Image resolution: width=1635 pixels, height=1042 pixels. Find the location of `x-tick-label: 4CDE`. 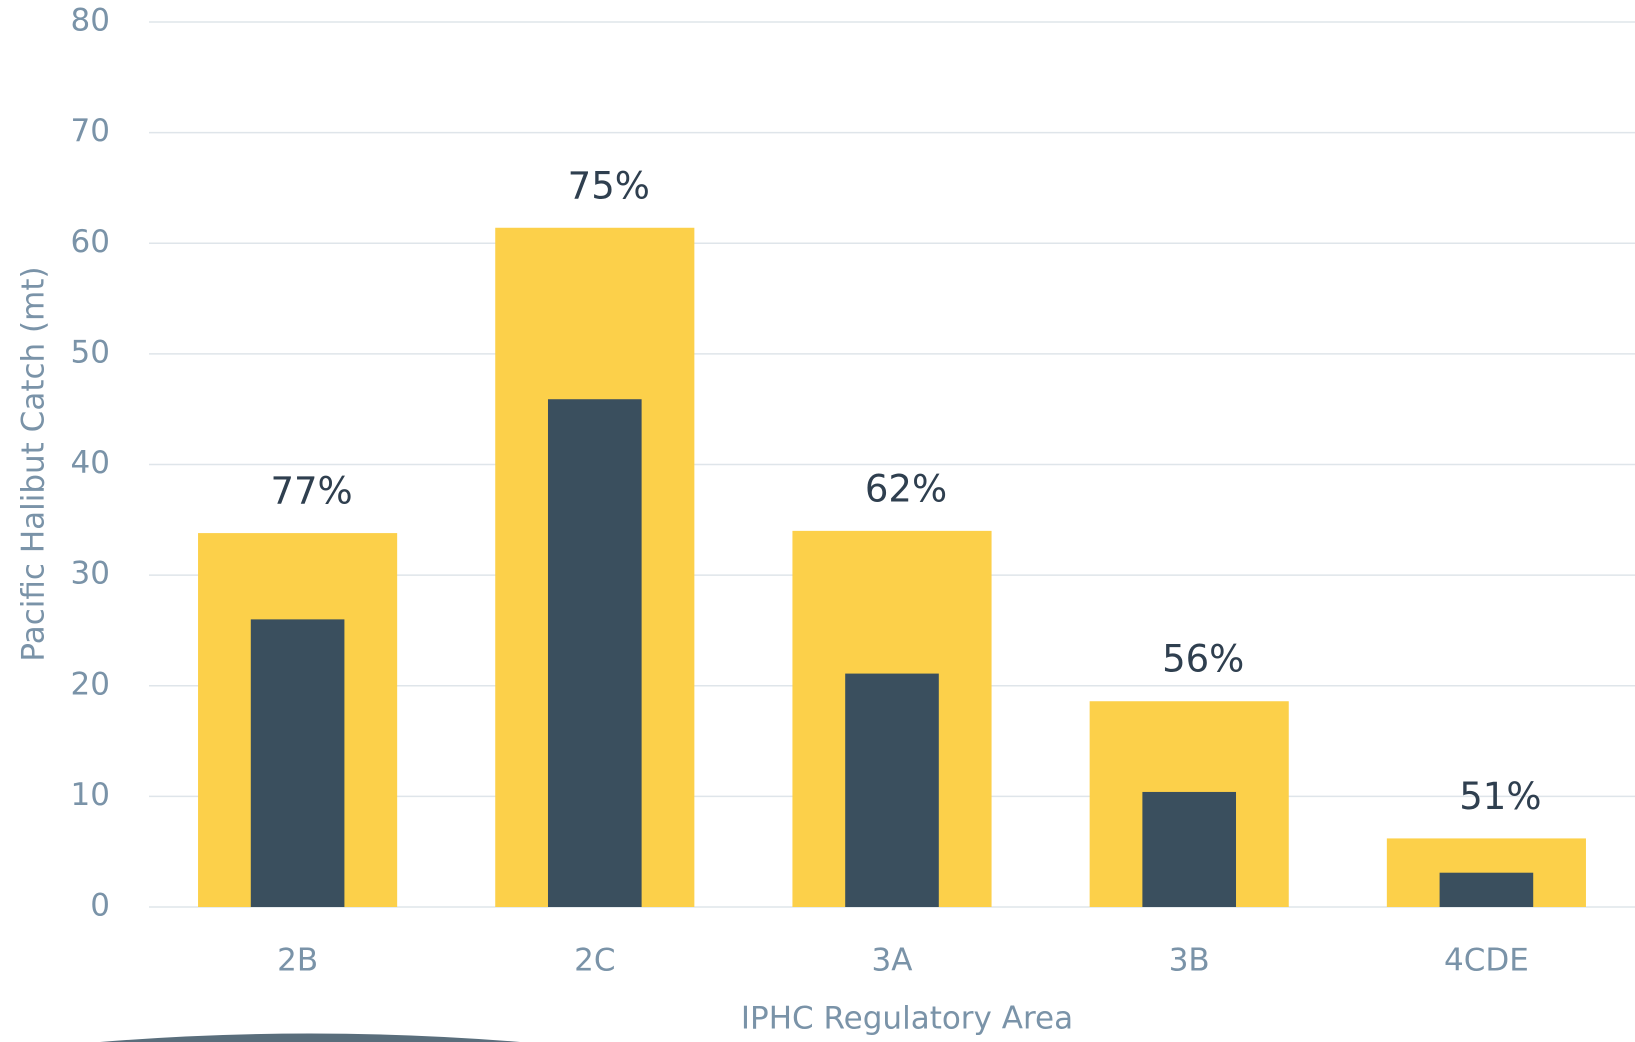

x-tick-label: 4CDE is located at coordinates (1486, 961).